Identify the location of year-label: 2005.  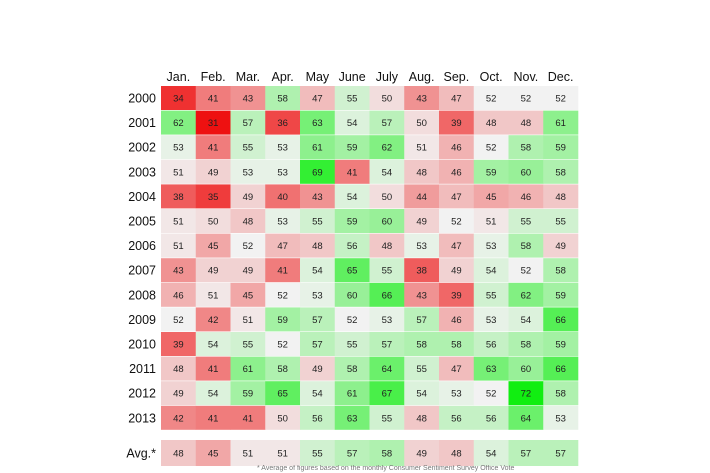
(142, 222).